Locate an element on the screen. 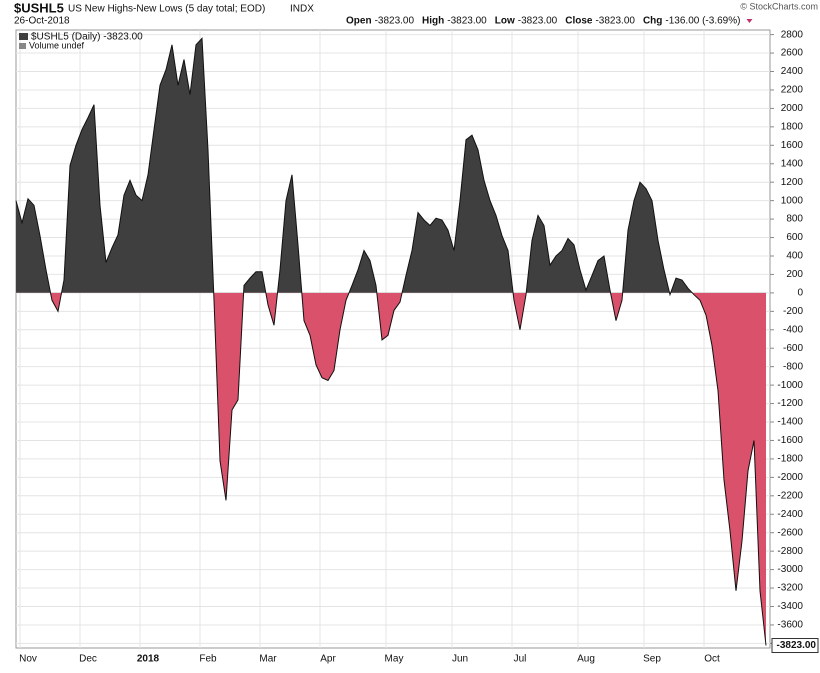 The image size is (820, 673). y-tick-label: -2800 is located at coordinates (790, 551).